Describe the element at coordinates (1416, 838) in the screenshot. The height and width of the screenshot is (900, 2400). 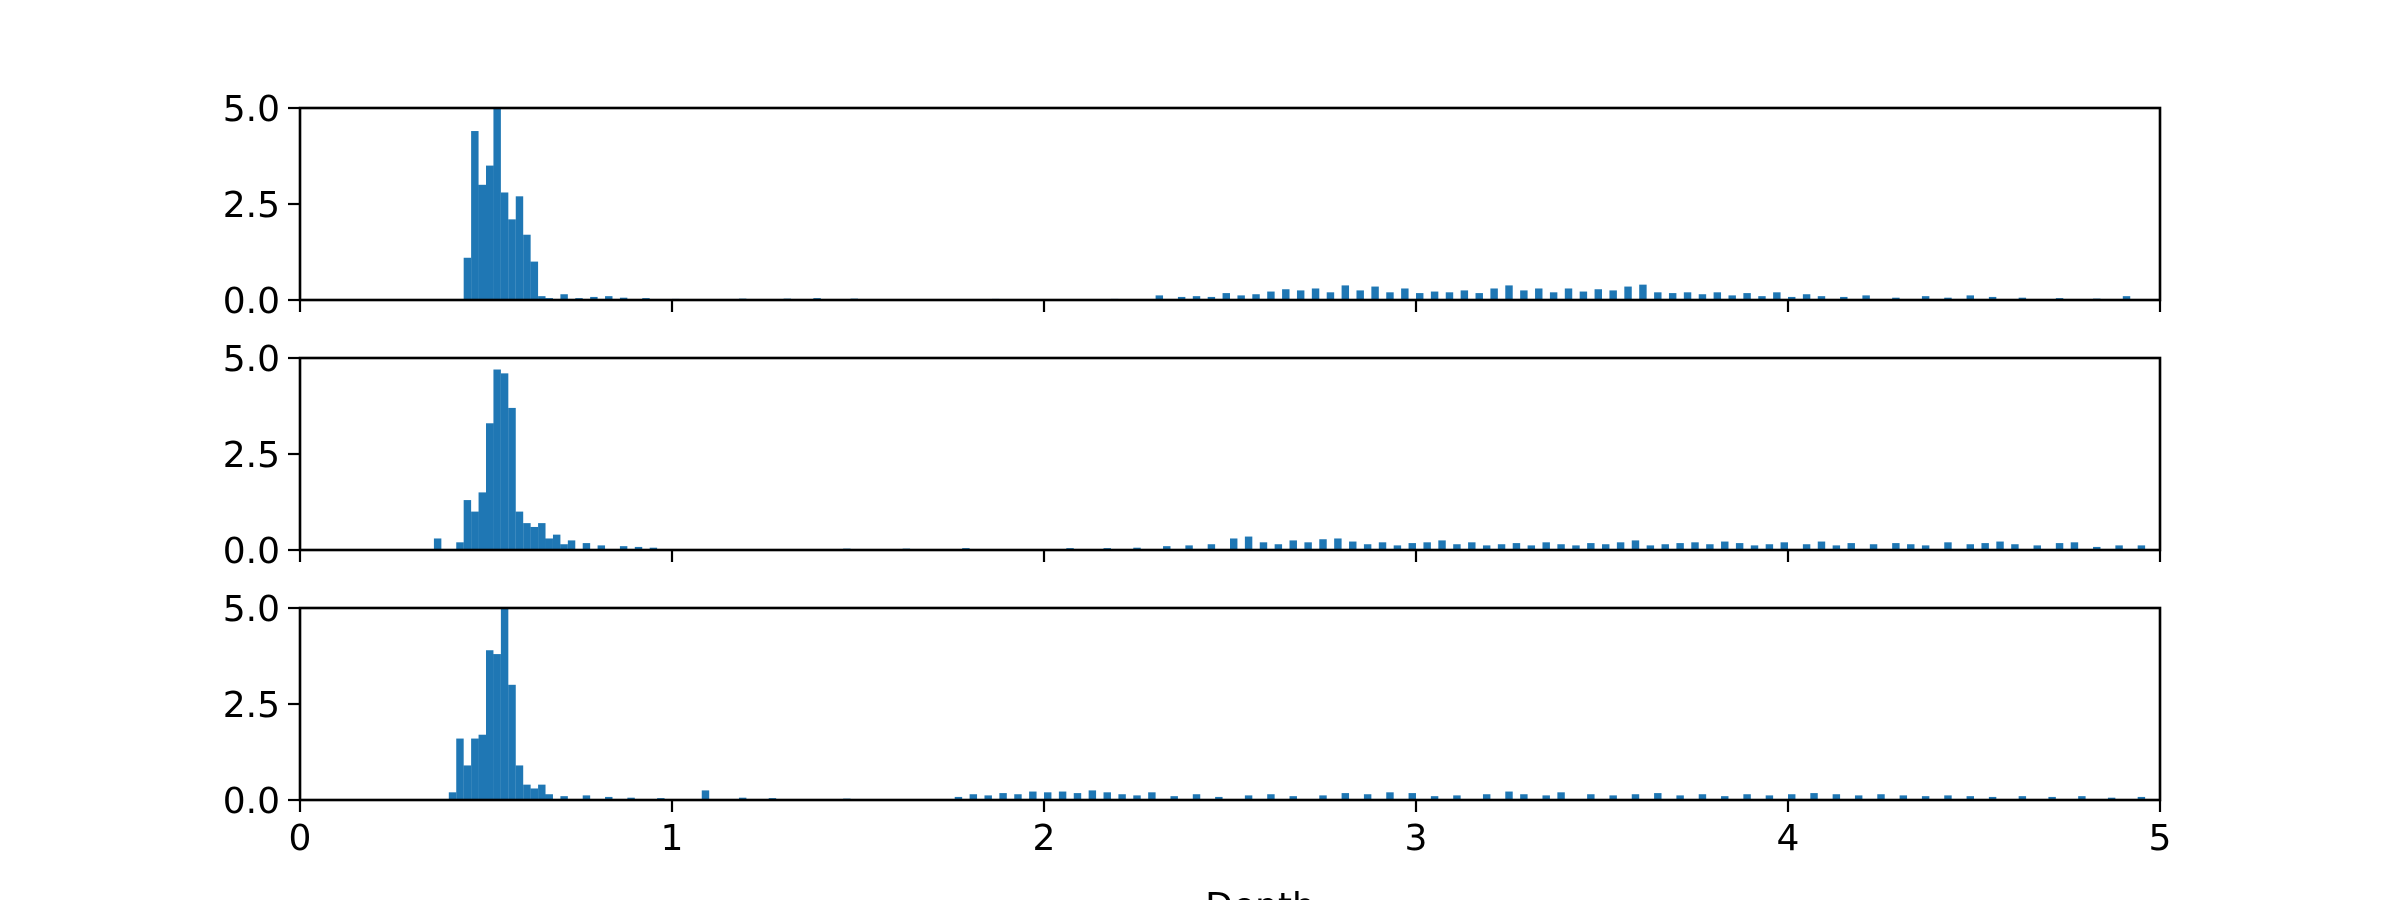
I see `x-tick-label: 3` at that location.